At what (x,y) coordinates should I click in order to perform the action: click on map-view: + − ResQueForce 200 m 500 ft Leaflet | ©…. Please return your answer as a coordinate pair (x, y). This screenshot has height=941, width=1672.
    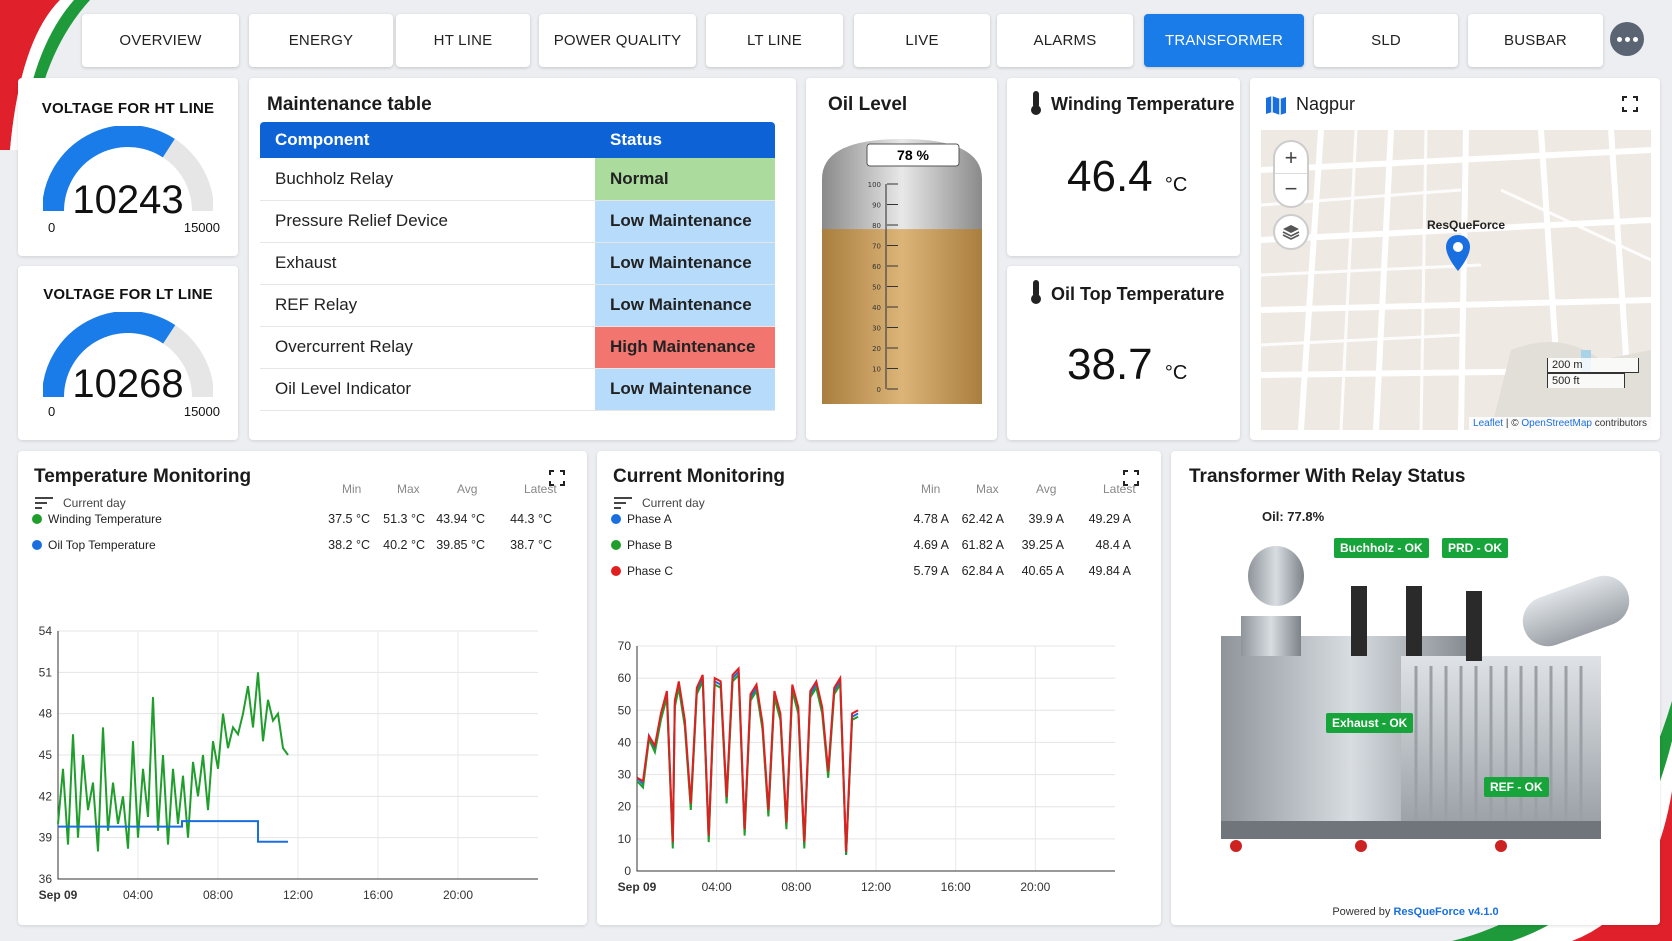
    Looking at the image, I should click on (1456, 280).